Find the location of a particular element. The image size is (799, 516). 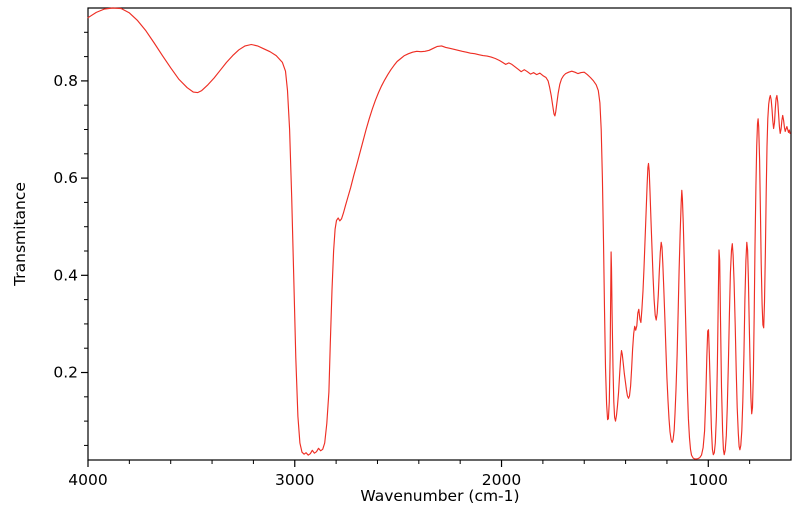

y-tick-label: 0.6 is located at coordinates (65, 178).